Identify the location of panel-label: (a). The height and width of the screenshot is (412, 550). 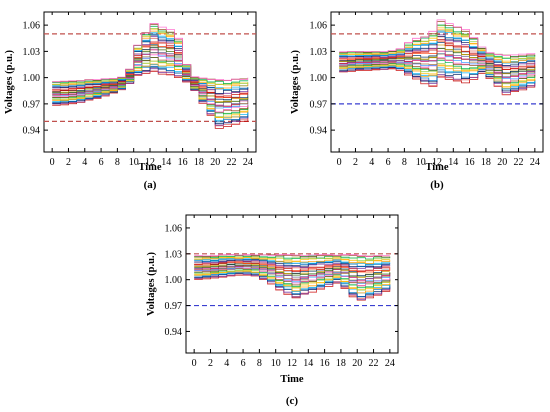
(150, 185).